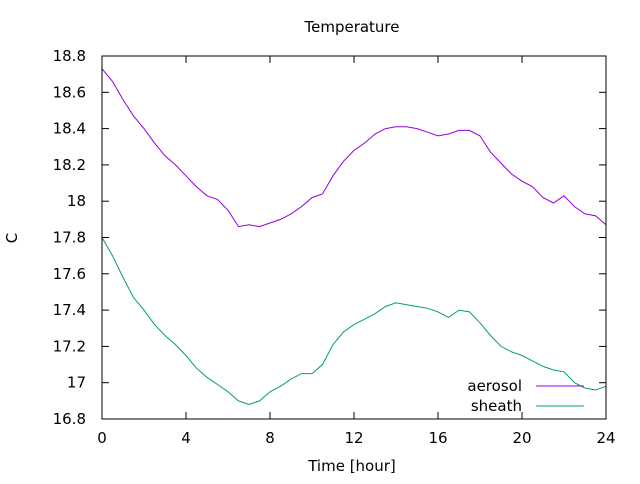  Describe the element at coordinates (69, 310) in the screenshot. I see `y-tick-label: 17.4` at that location.